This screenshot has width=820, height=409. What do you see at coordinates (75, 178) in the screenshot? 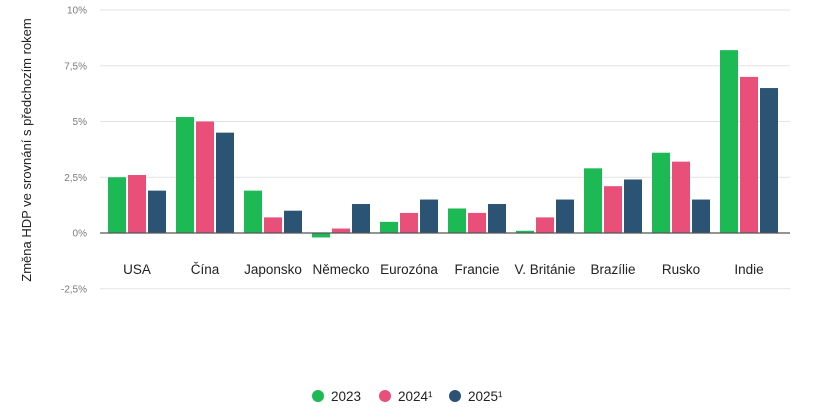
I see `y-tick-label: 2,5%` at bounding box center [75, 178].